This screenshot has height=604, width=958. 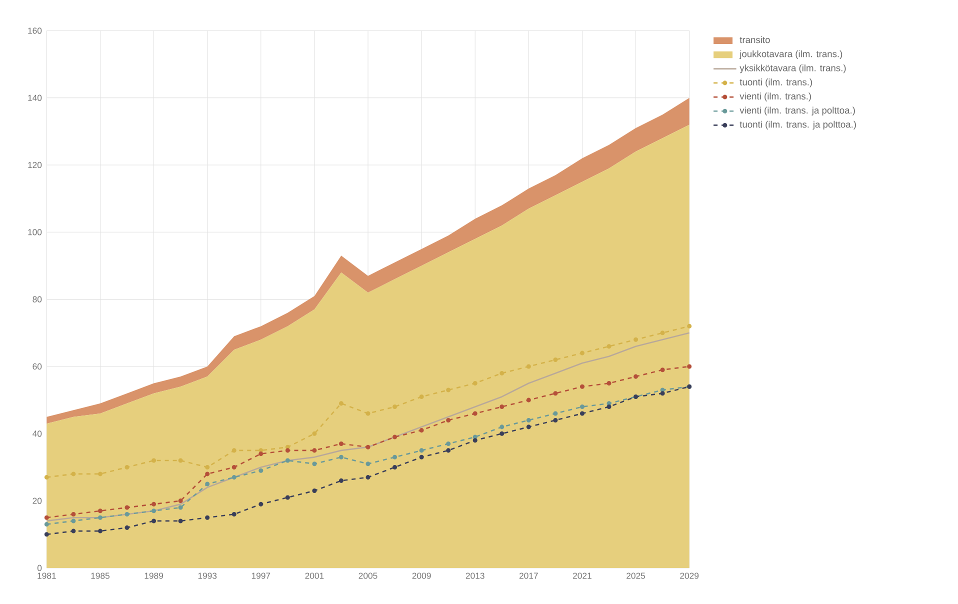 What do you see at coordinates (37, 501) in the screenshot?
I see `y-tick-label: 20` at bounding box center [37, 501].